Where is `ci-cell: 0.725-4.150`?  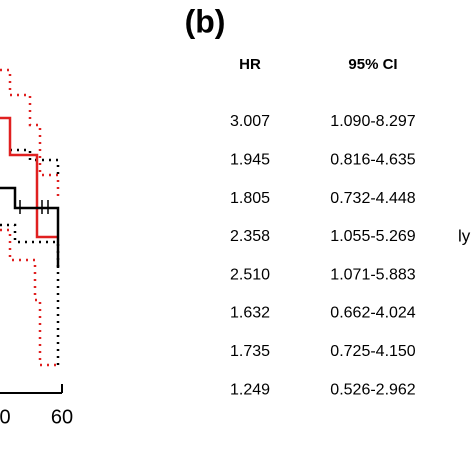 ci-cell: 0.725-4.150 is located at coordinates (373, 351).